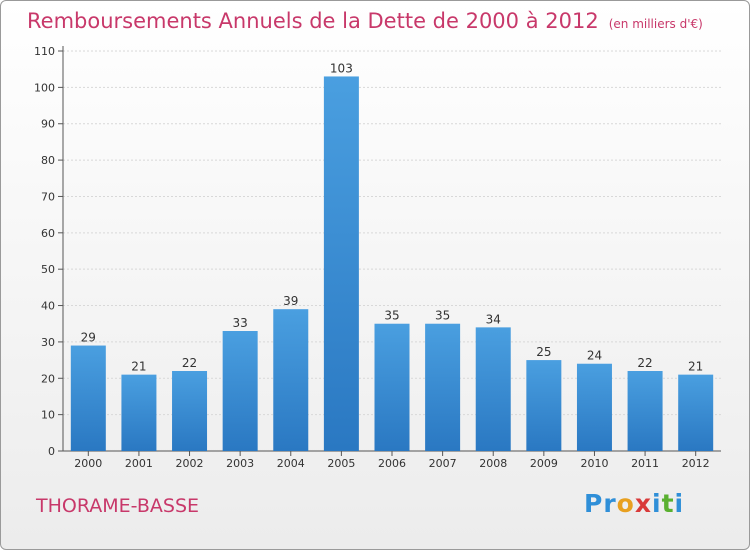 Image resolution: width=750 pixels, height=550 pixels. What do you see at coordinates (44, 51) in the screenshot?
I see `y-tick-label: 110` at bounding box center [44, 51].